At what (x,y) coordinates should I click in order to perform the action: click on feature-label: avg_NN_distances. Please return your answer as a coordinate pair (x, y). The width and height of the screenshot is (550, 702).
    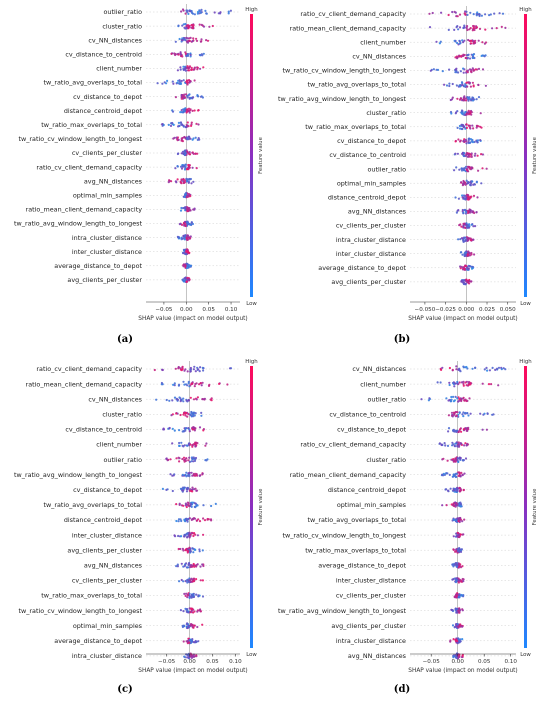
    Looking at the image, I should click on (377, 656).